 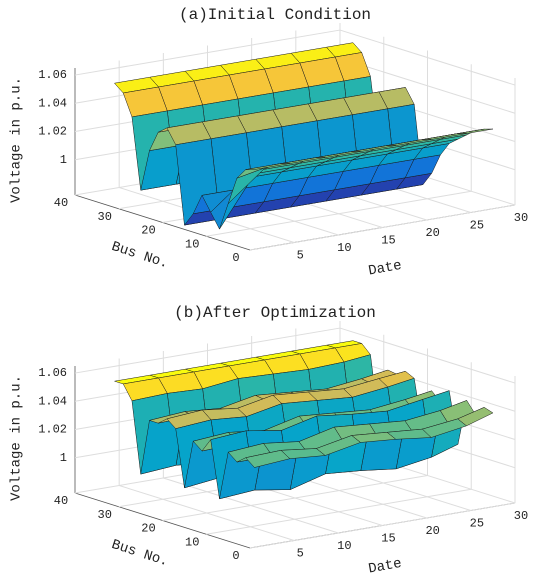 What do you see at coordinates (275, 313) in the screenshot?
I see `chart-title: (b)After Optimization` at bounding box center [275, 313].